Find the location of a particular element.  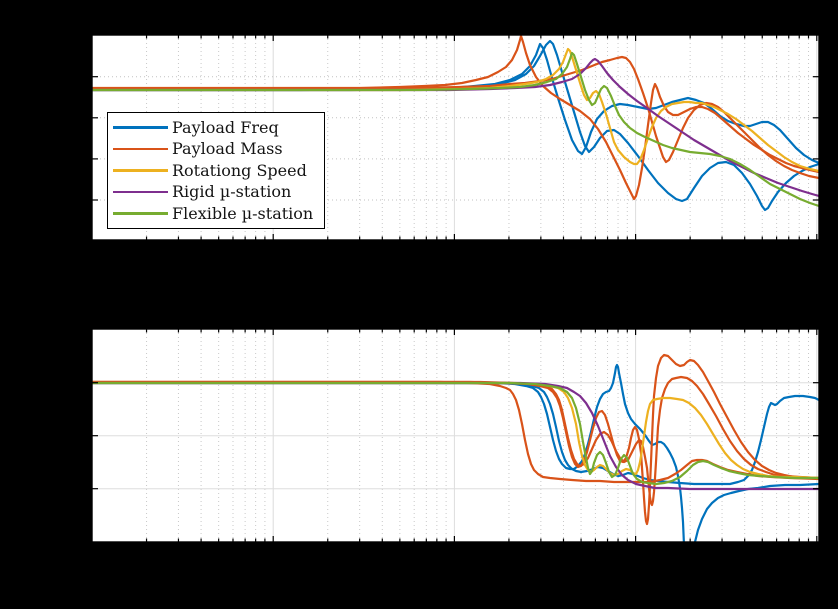

series-payload-freq-1b is located at coordinates (756, 512).